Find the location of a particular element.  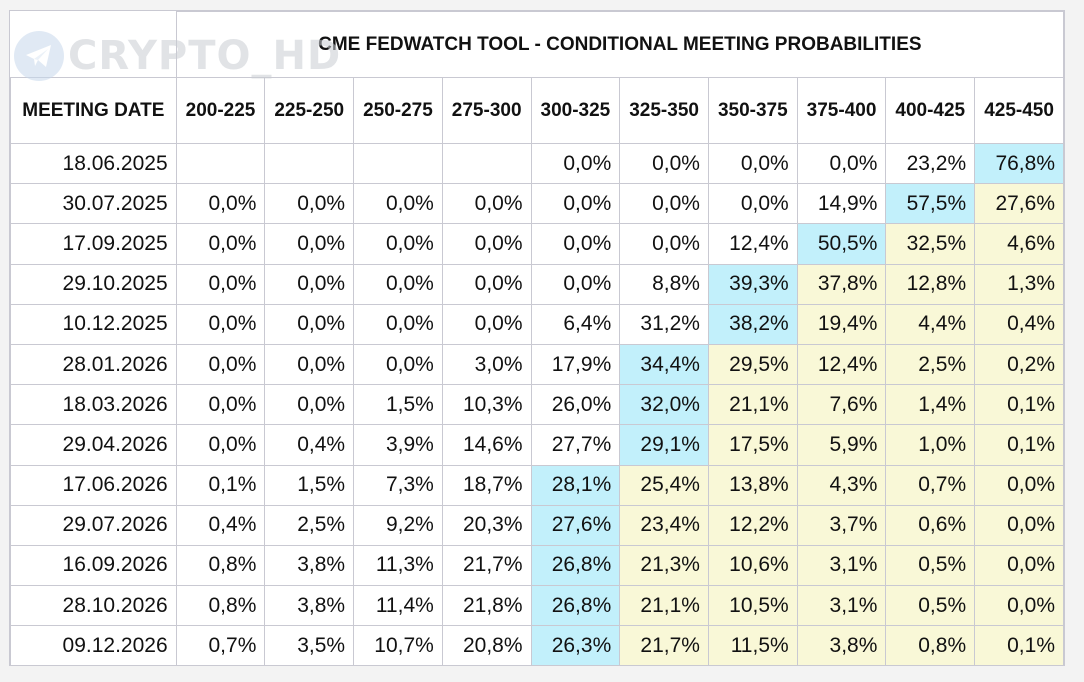

probability-cell: 3,1% is located at coordinates (841, 606).